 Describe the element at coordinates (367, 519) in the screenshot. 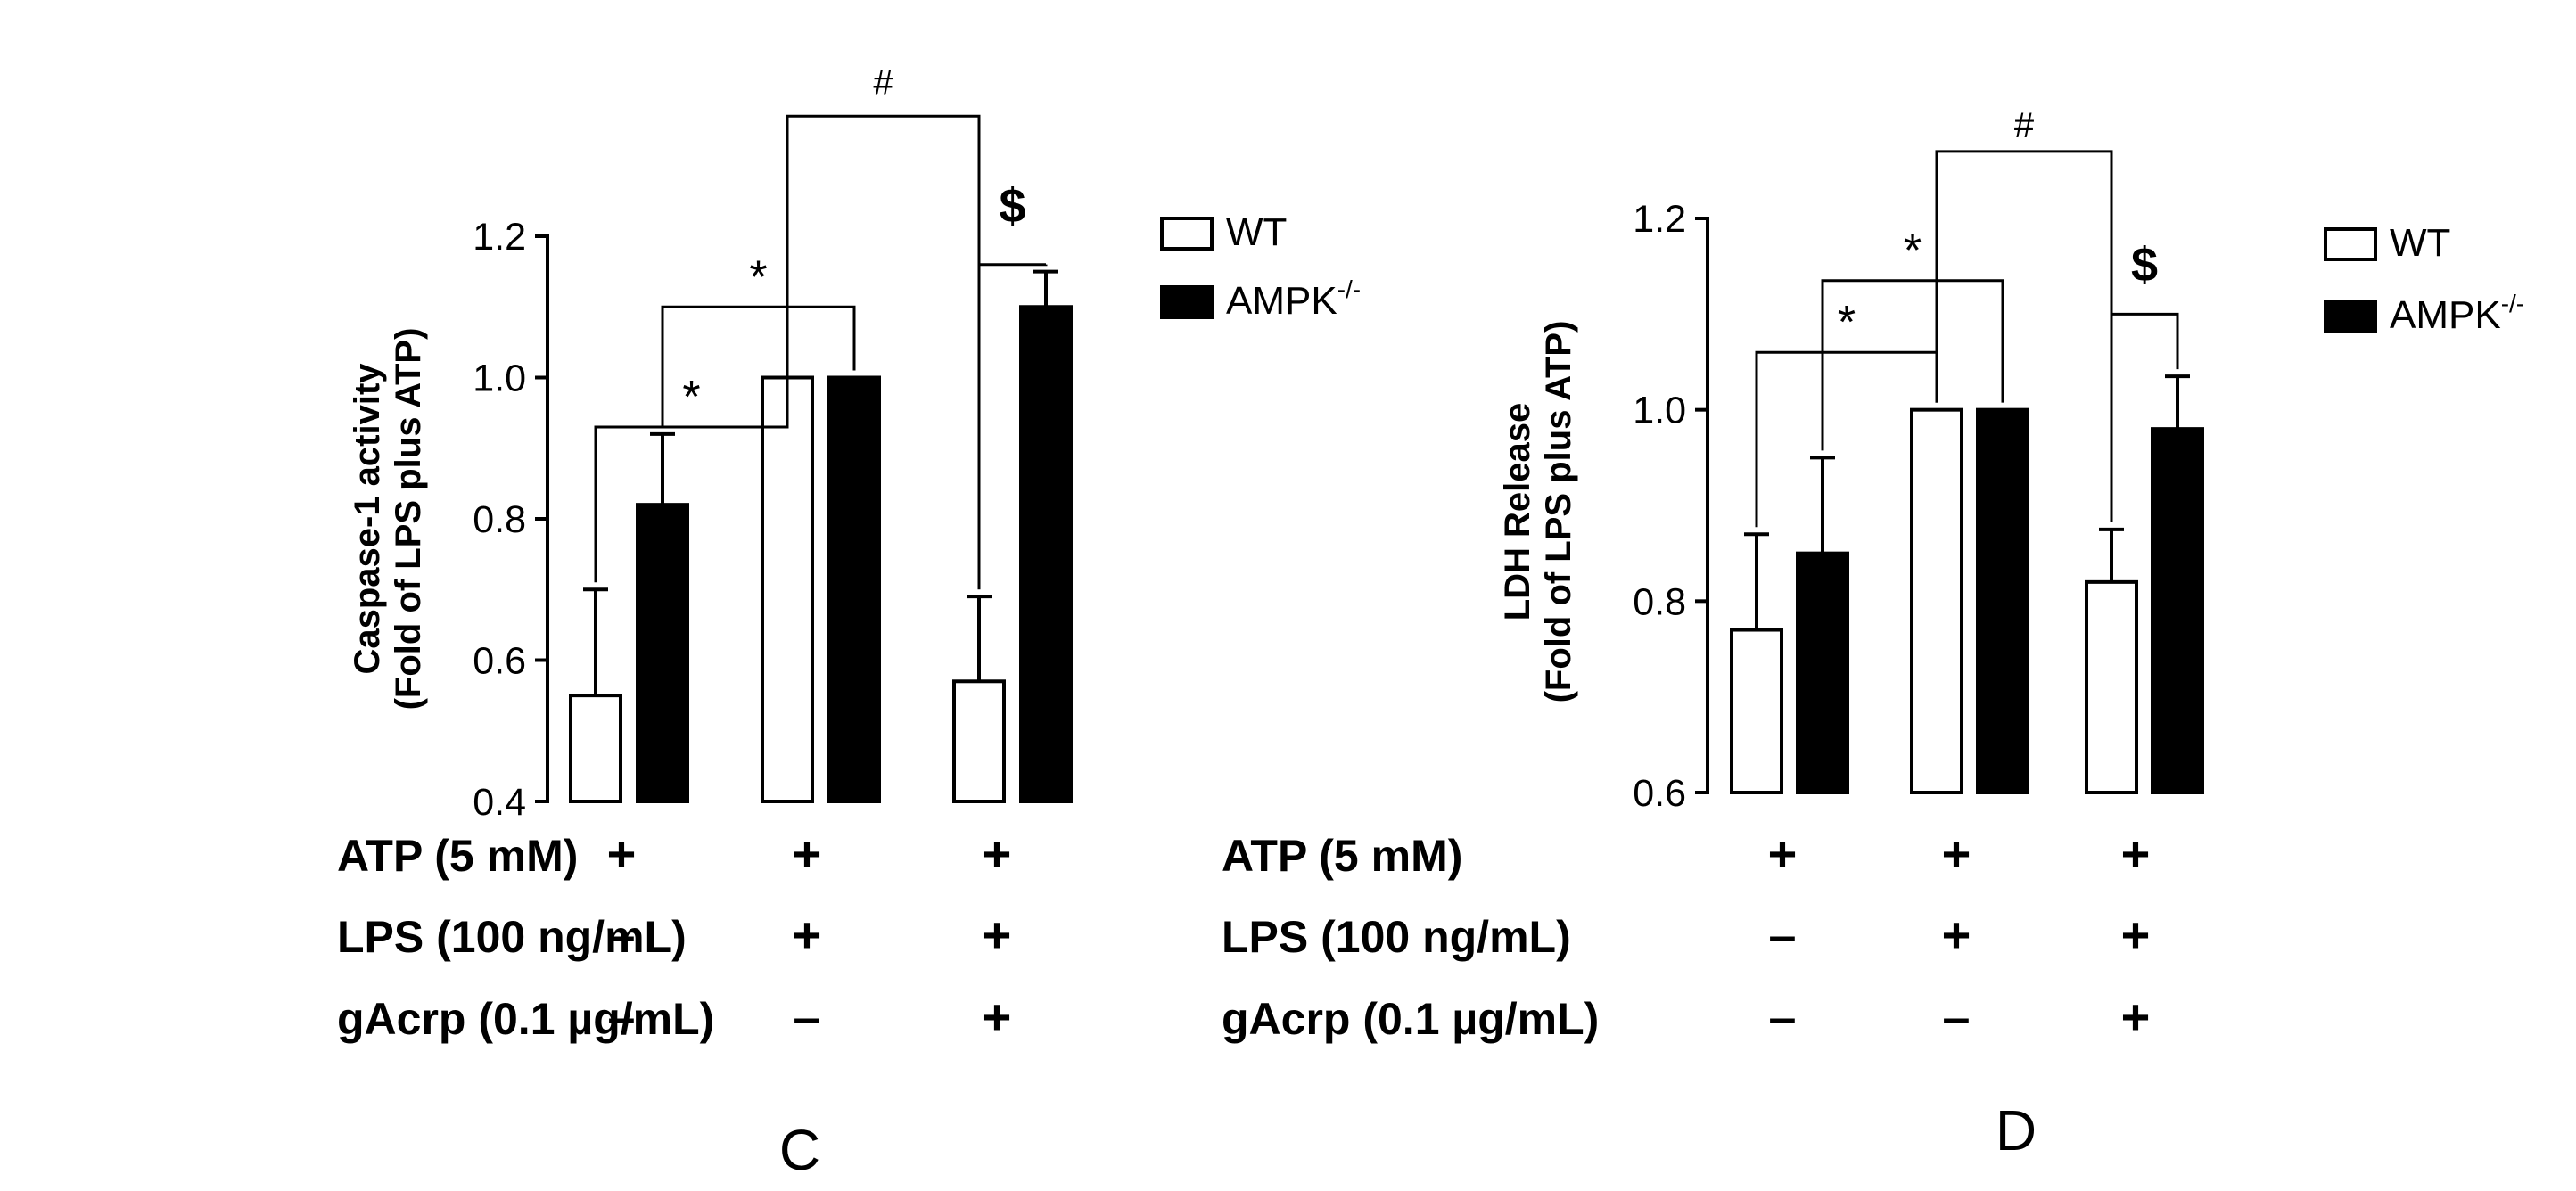

I see `y-axis-label-line1: Caspase-1 activity` at that location.